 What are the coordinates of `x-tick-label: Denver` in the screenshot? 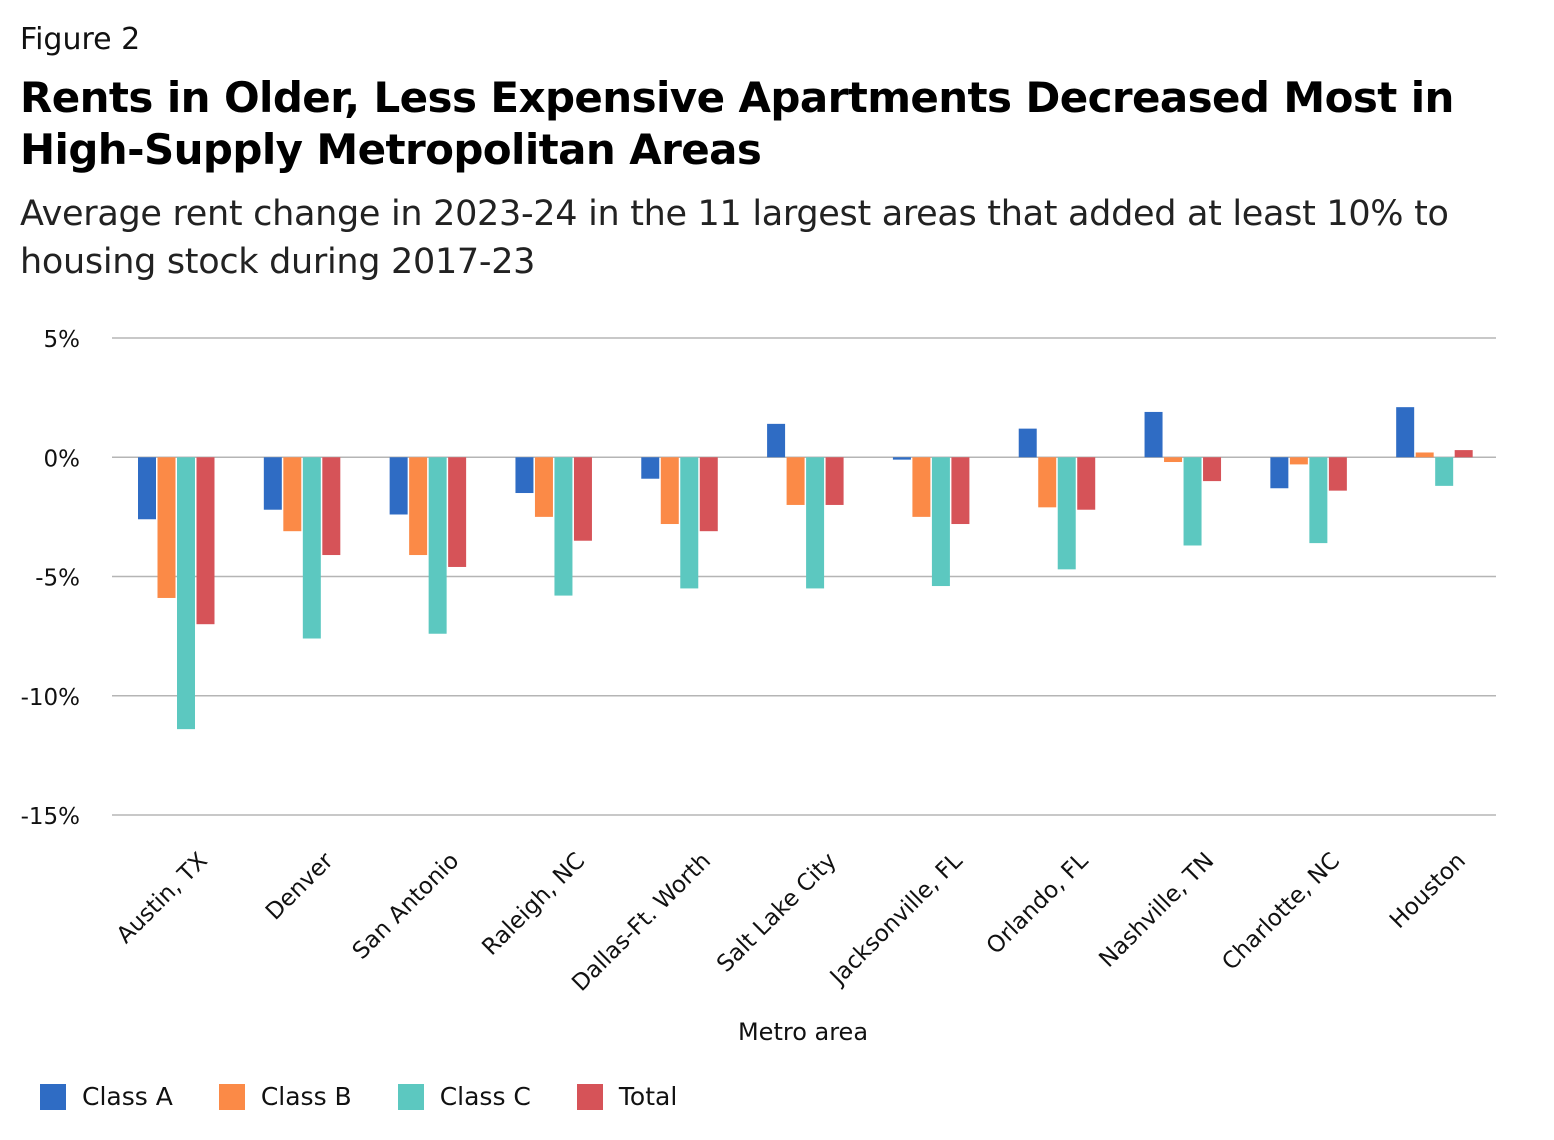 It's located at (300, 886).